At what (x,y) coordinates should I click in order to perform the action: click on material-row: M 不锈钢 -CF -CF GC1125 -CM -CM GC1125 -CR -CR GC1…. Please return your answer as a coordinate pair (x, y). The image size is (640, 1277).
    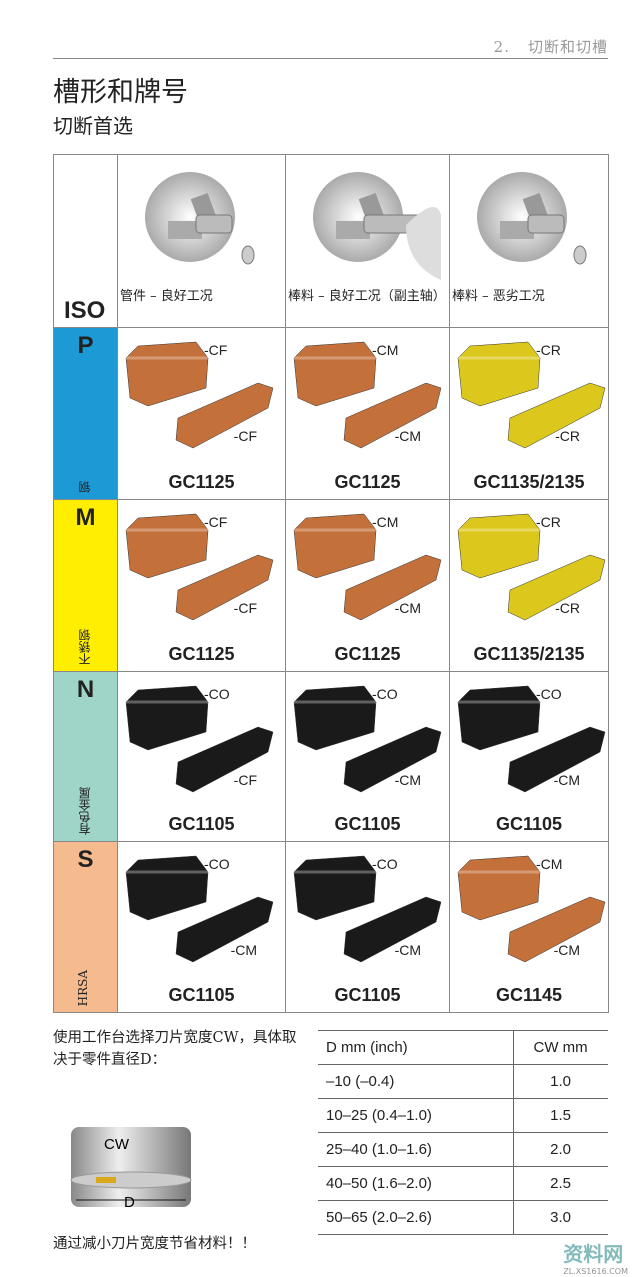
    Looking at the image, I should click on (331, 586).